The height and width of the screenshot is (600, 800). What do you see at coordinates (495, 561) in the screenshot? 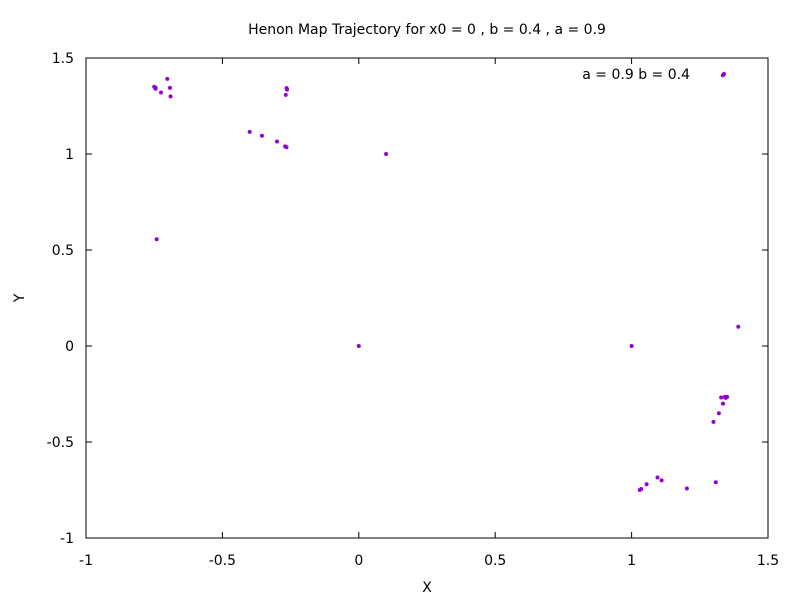
I see `x-tick-label: 0.5` at bounding box center [495, 561].